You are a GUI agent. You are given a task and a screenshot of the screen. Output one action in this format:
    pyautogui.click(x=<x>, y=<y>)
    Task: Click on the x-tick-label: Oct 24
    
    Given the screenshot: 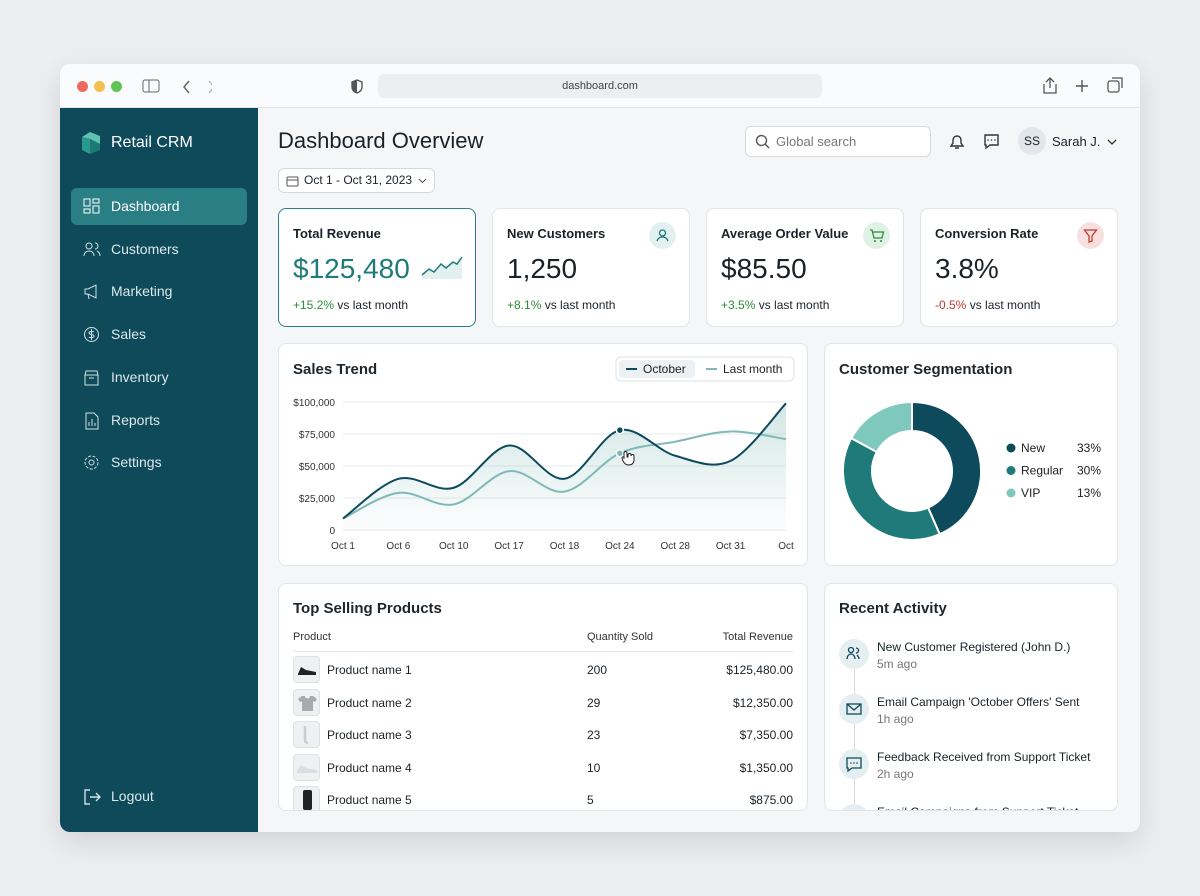 What is the action you would take?
    pyautogui.click(x=620, y=546)
    